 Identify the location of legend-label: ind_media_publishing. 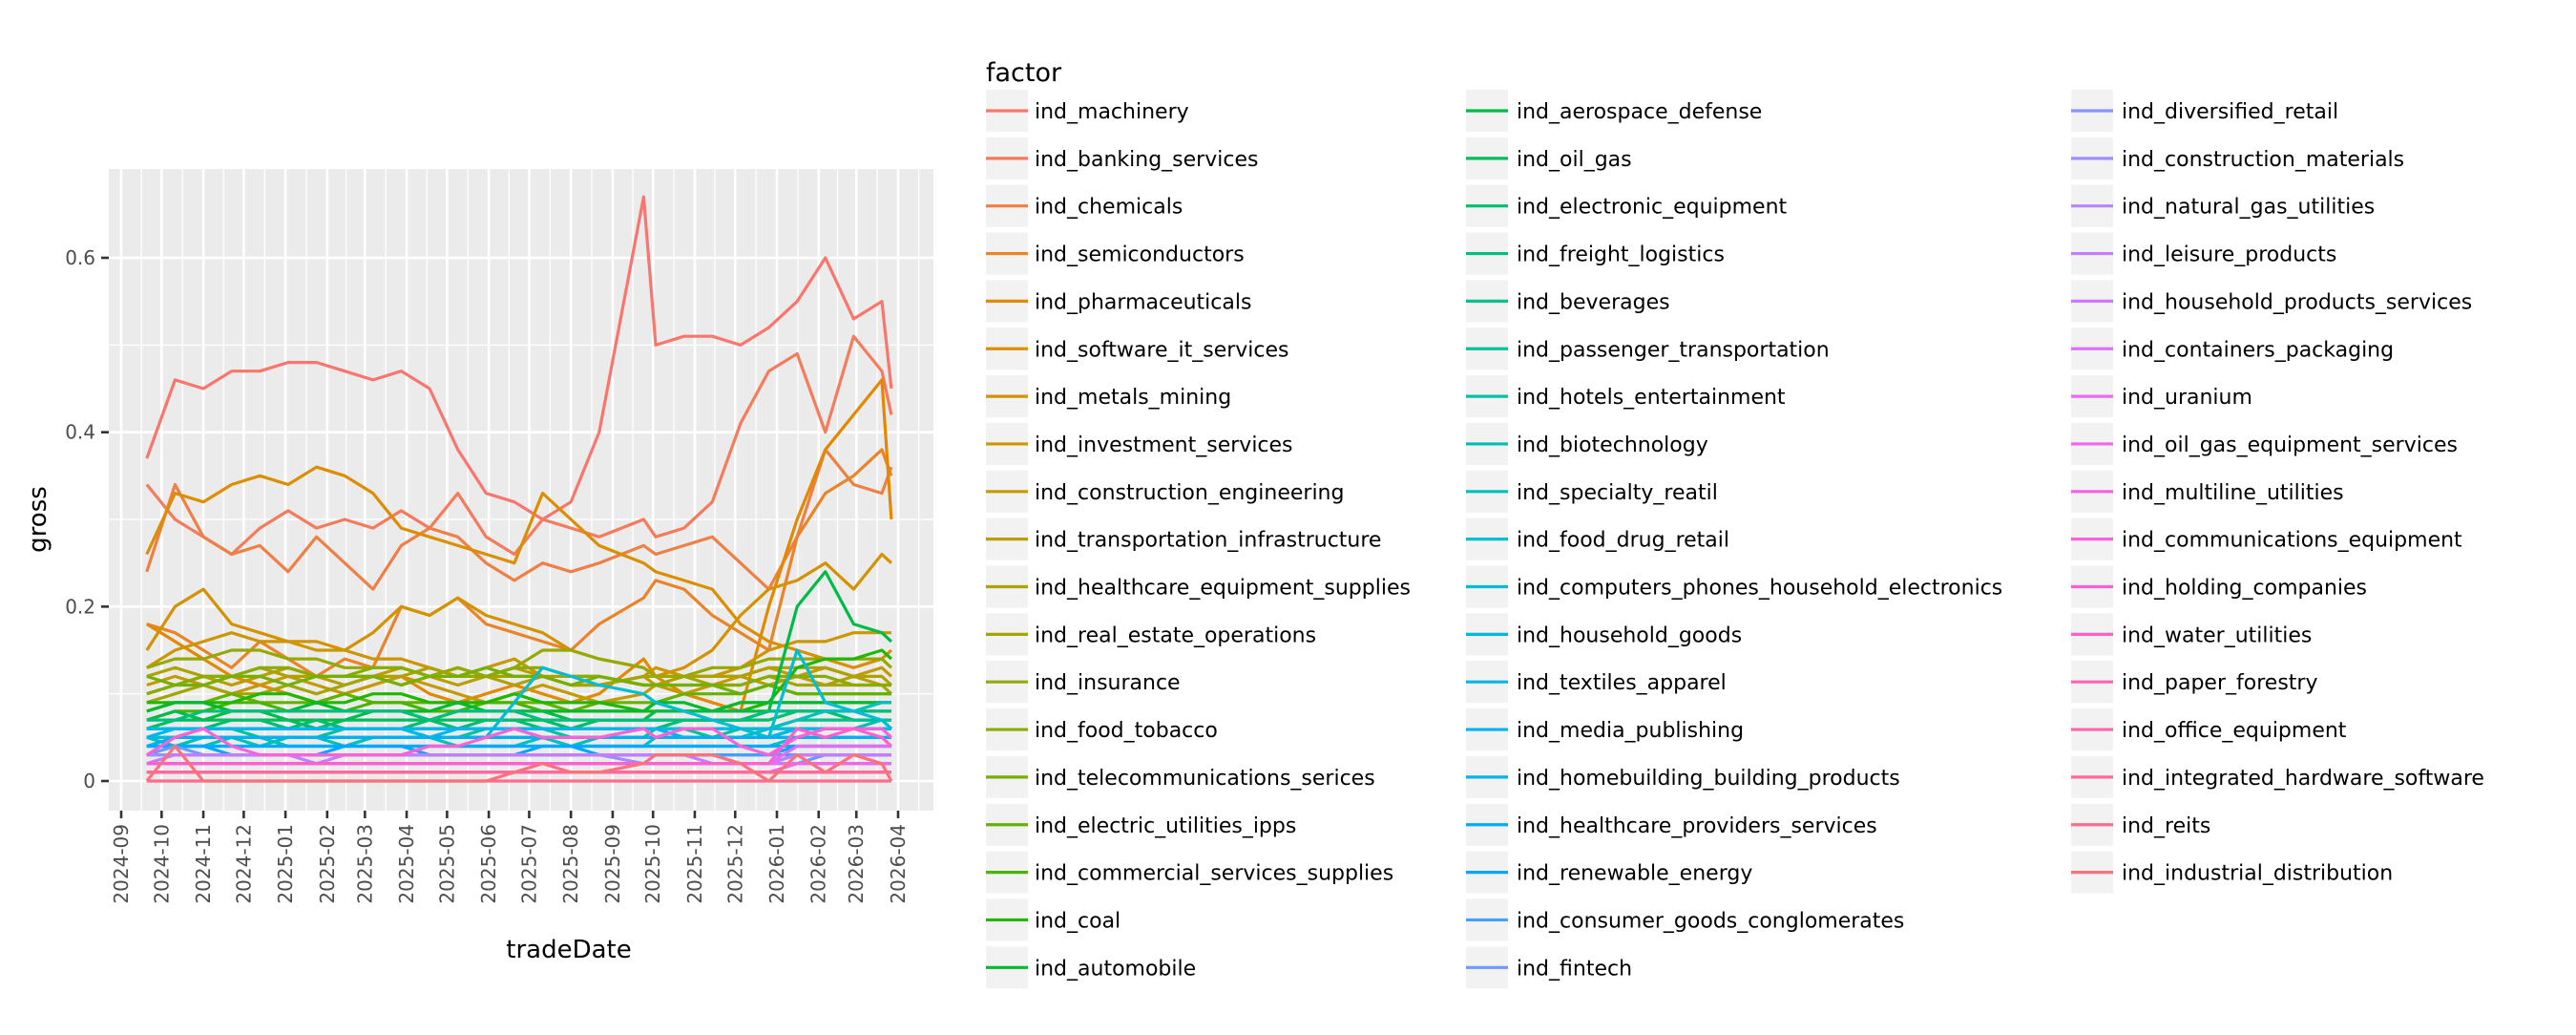
(1630, 731).